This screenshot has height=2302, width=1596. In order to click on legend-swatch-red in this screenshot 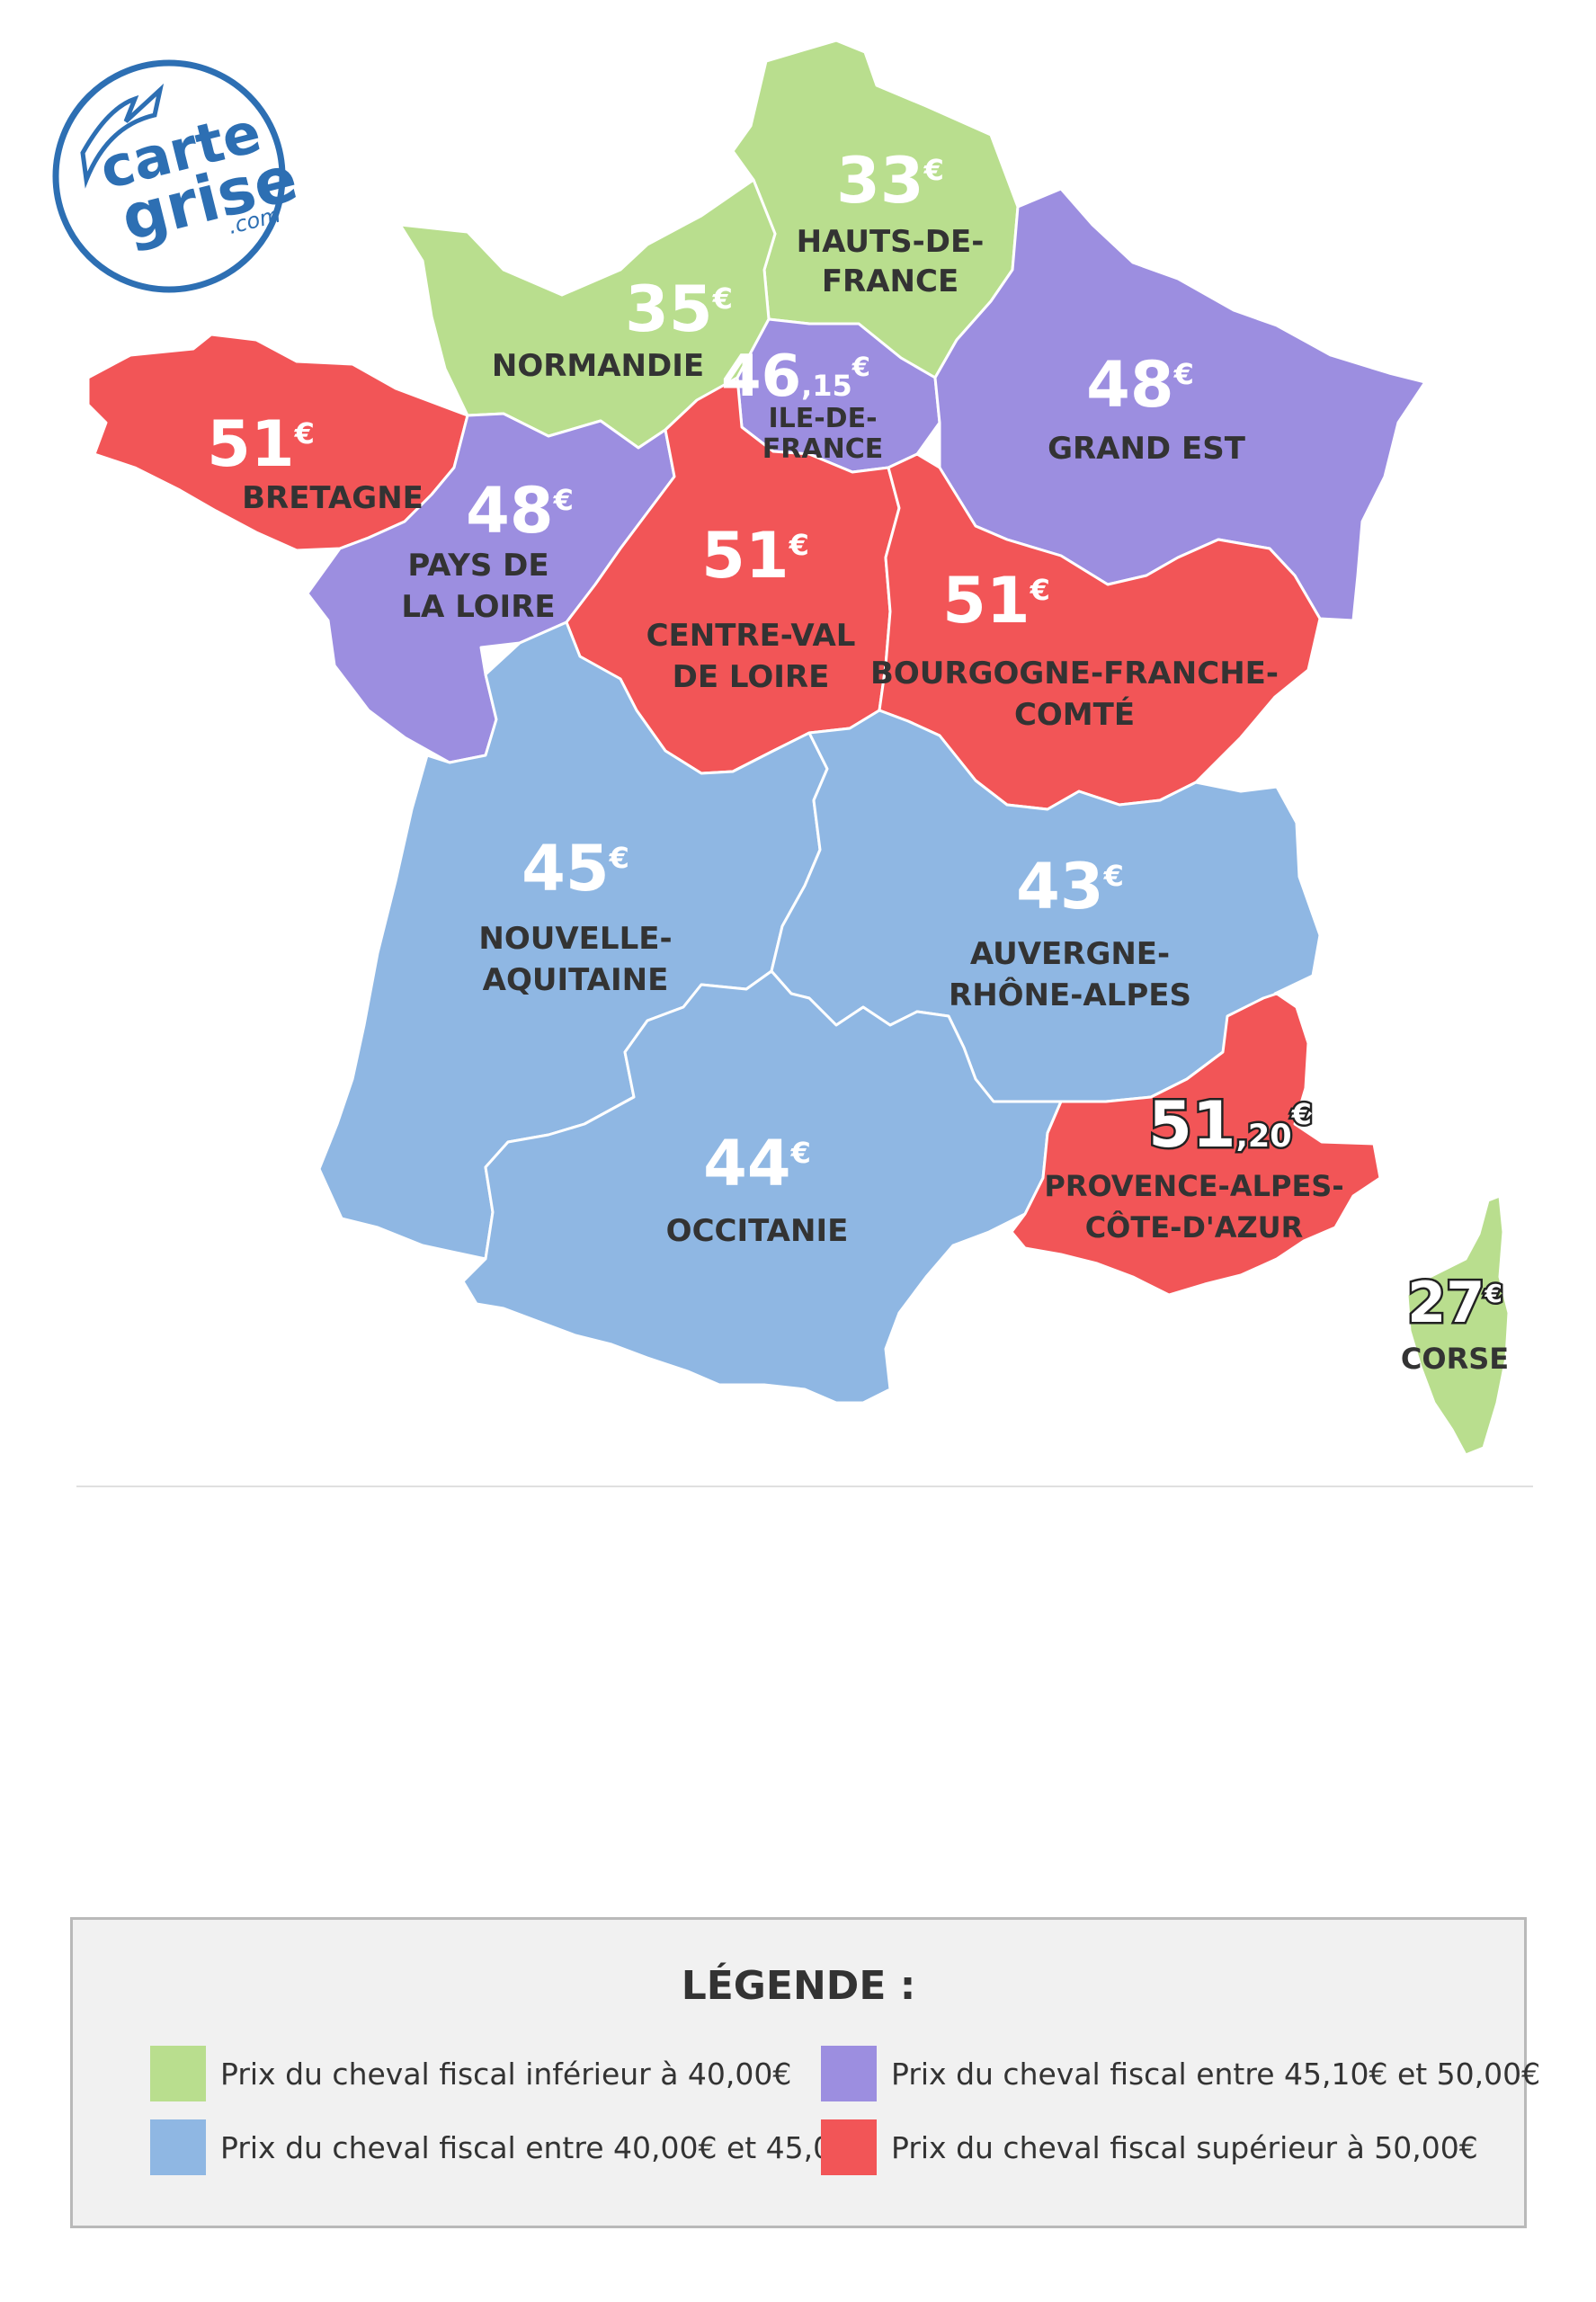, I will do `click(849, 2147)`.